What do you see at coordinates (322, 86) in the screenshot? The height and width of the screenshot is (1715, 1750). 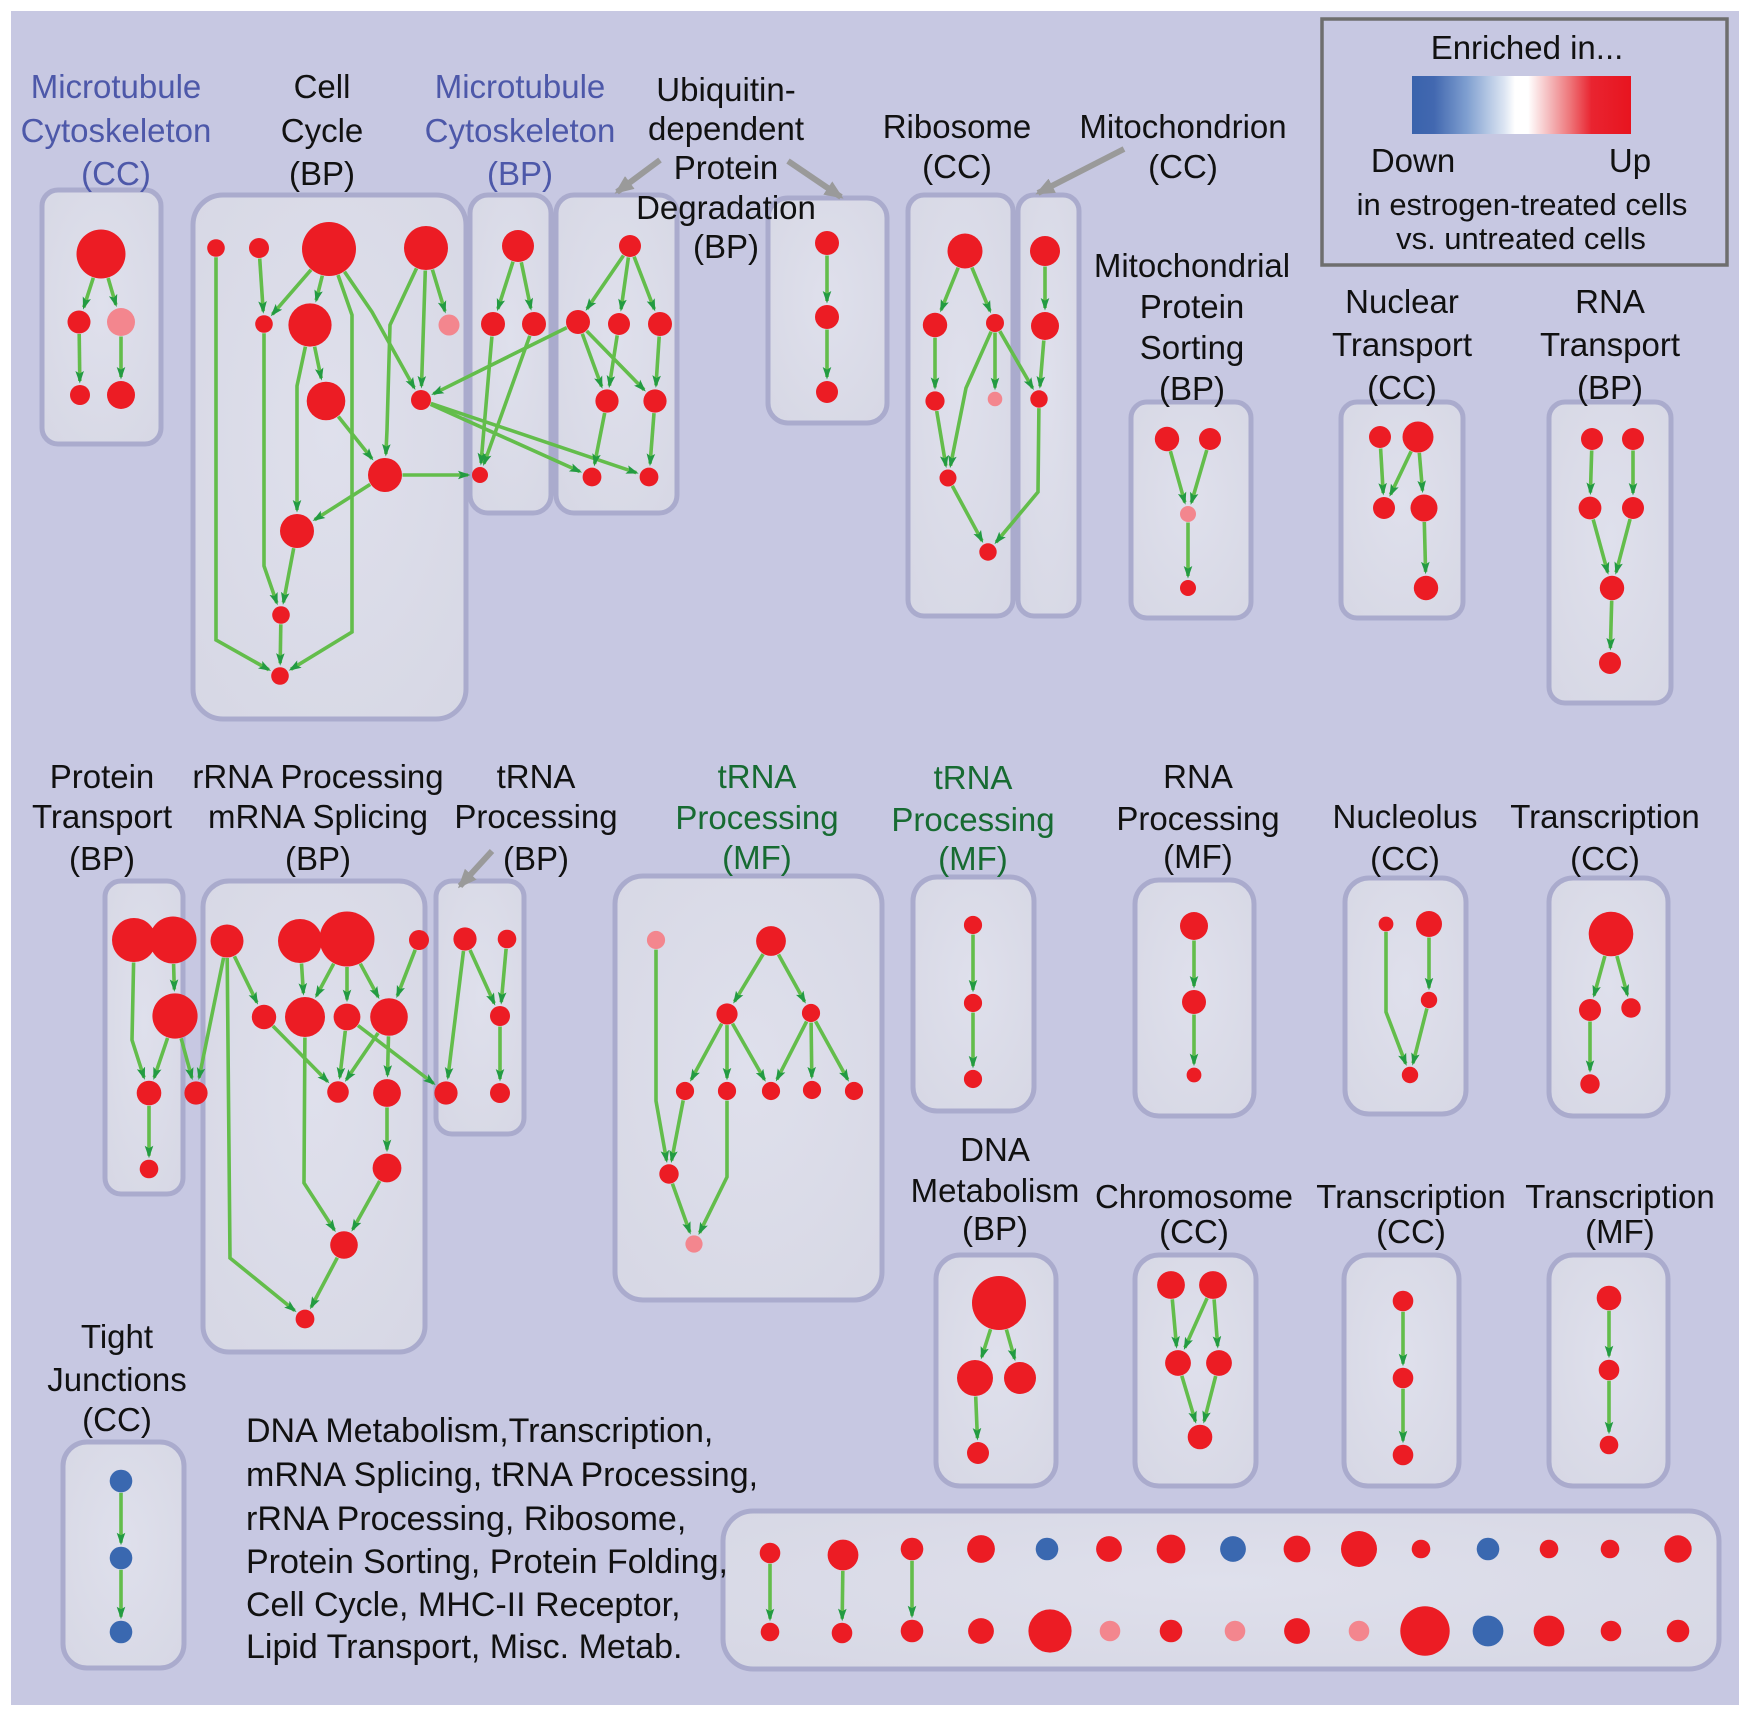 I see `svg-text: Cell` at bounding box center [322, 86].